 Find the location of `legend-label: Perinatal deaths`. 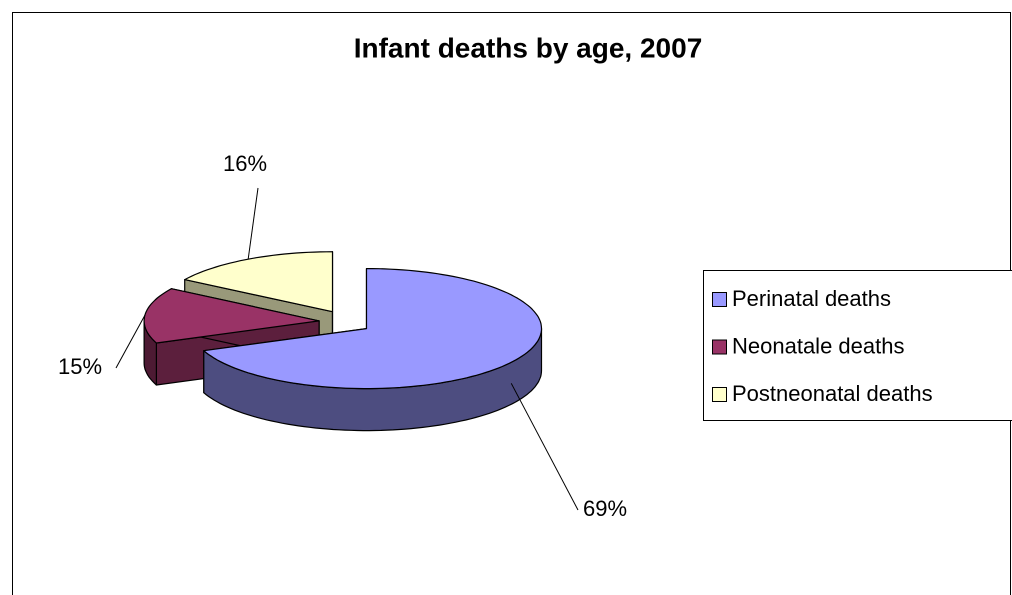

legend-label: Perinatal deaths is located at coordinates (811, 298).